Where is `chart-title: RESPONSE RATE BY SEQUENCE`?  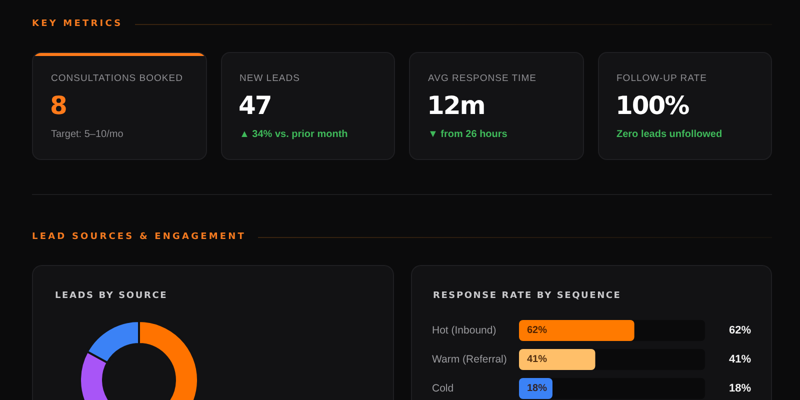 chart-title: RESPONSE RATE BY SEQUENCE is located at coordinates (527, 296).